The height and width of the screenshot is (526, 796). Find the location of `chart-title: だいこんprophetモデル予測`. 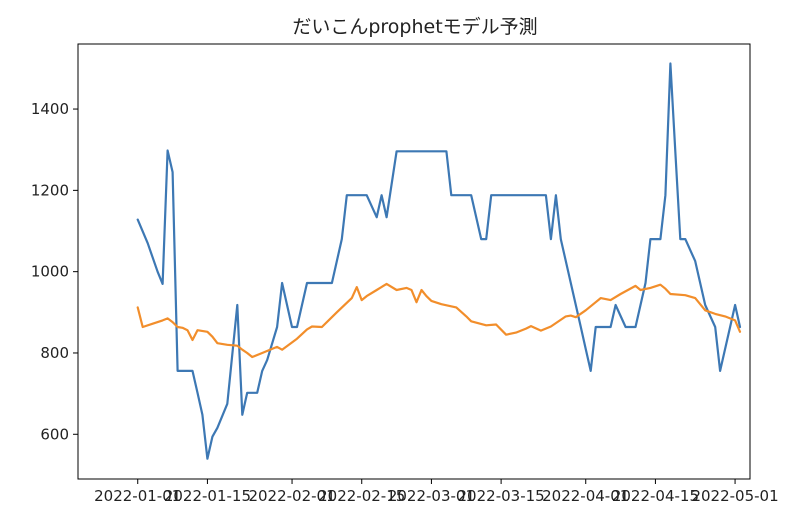

chart-title: だいこんprophetモデル予測 is located at coordinates (414, 27).